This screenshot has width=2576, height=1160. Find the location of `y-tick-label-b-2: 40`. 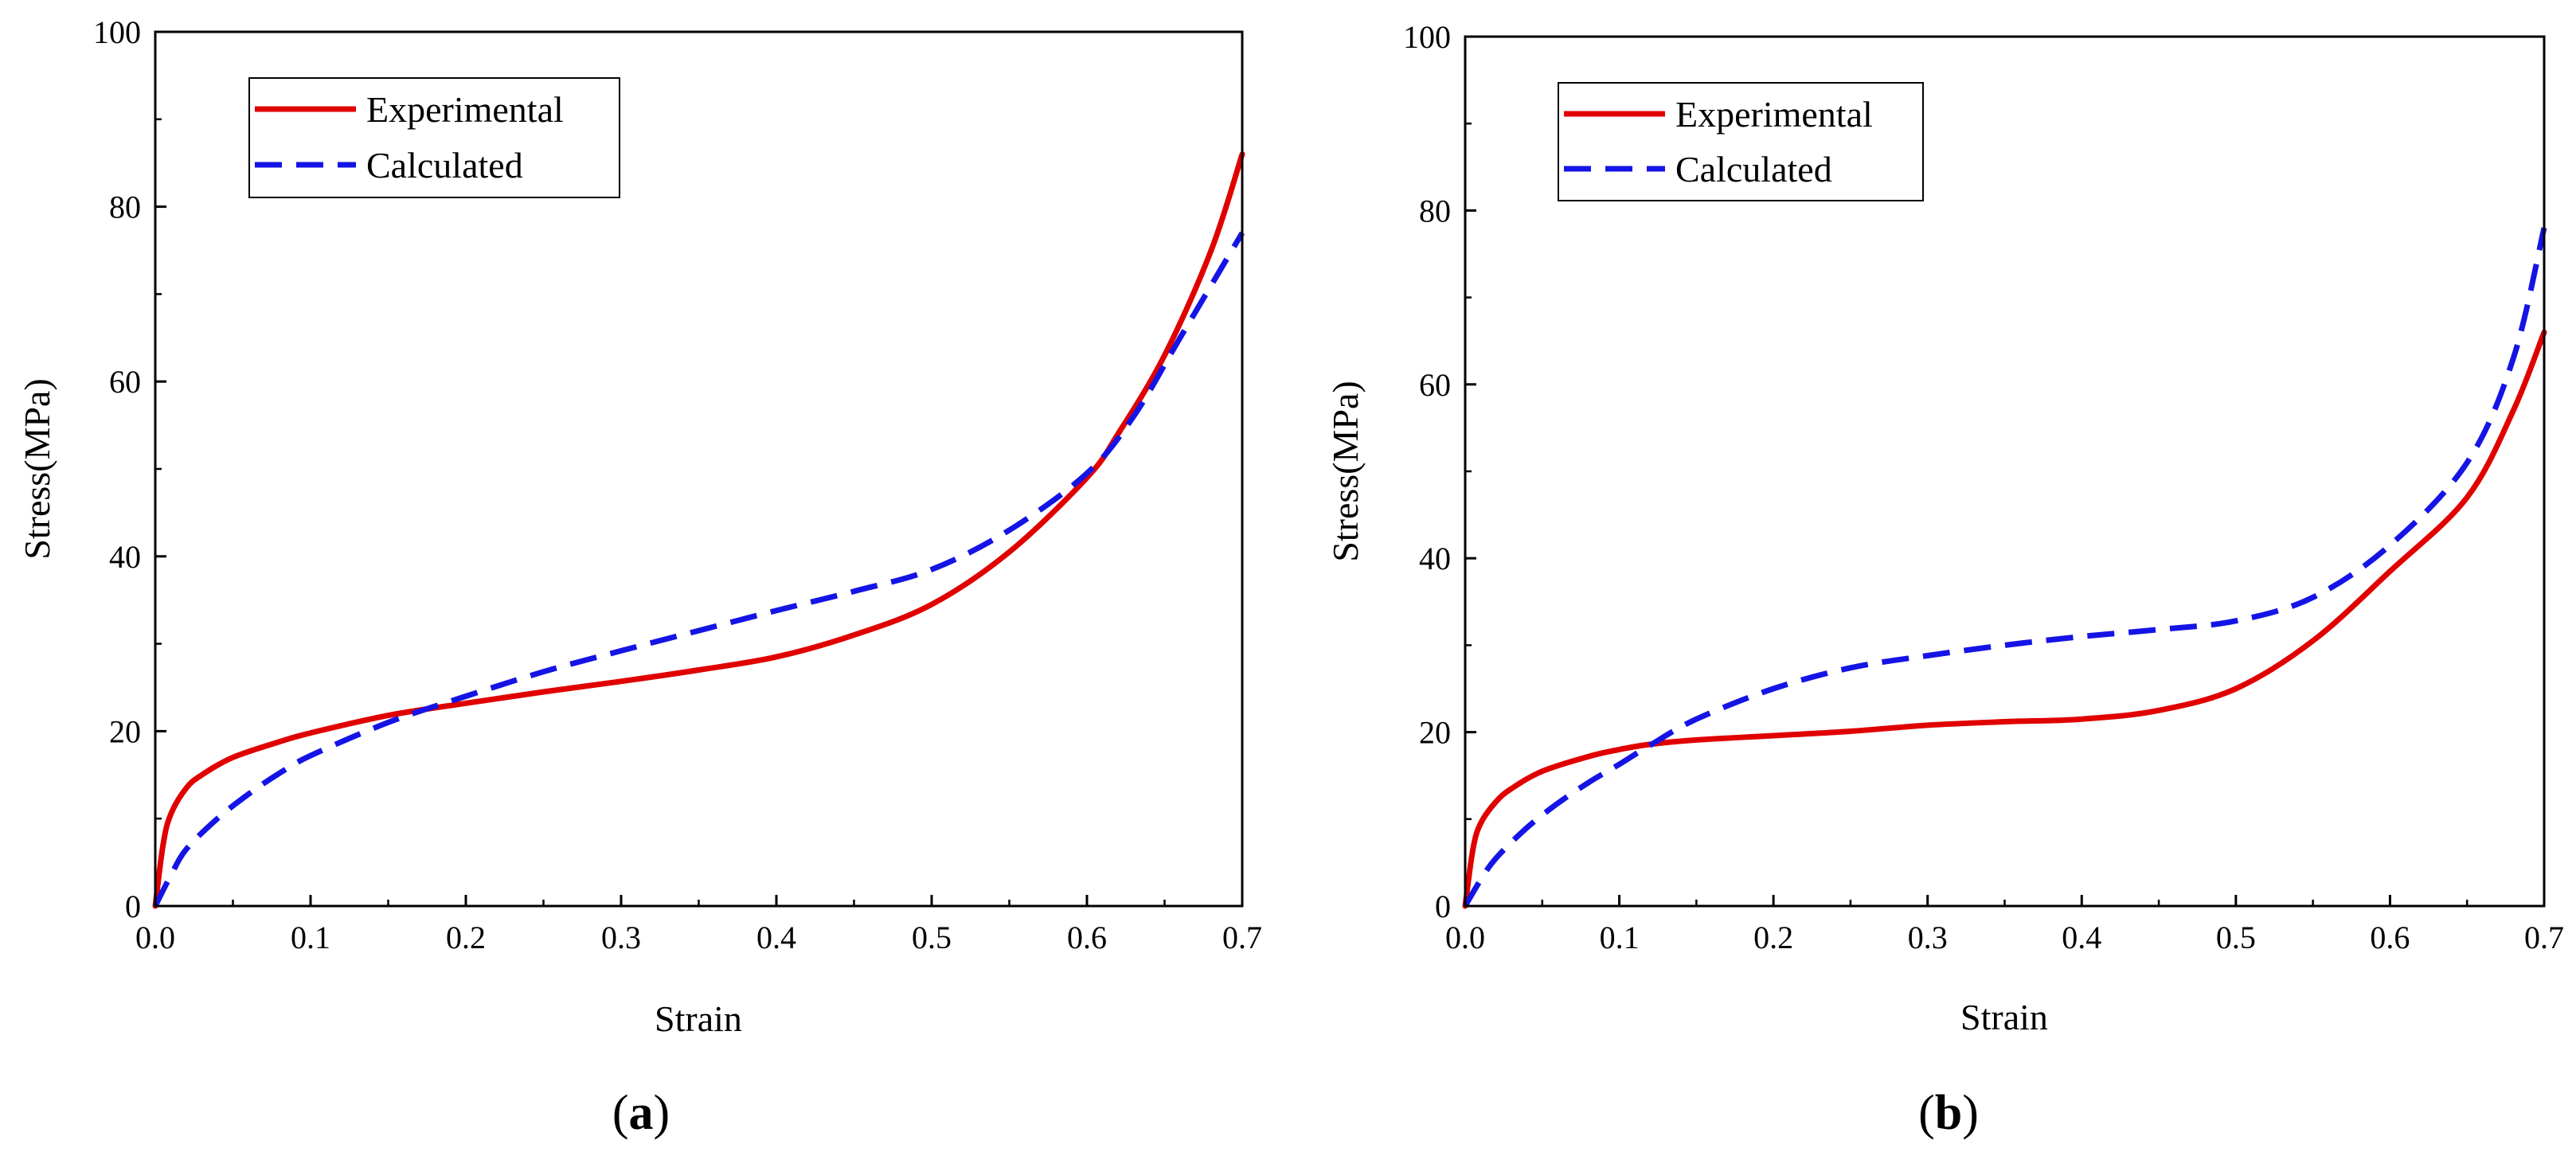

y-tick-label-b-2: 40 is located at coordinates (1435, 558).